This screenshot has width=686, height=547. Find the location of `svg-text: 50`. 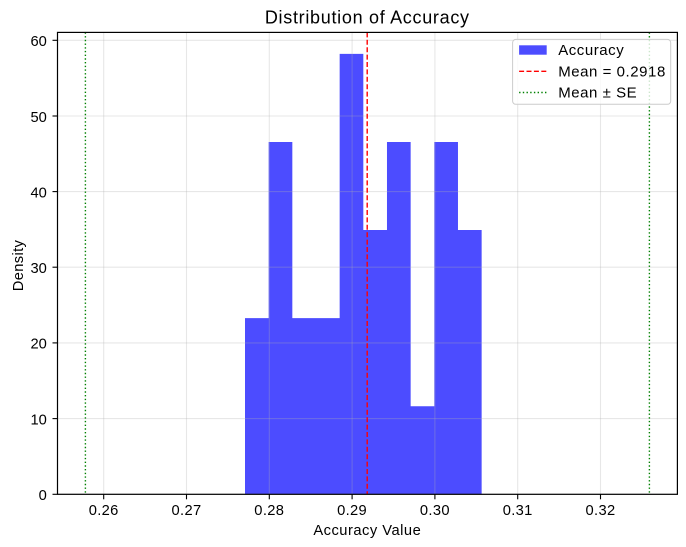

svg-text: 50 is located at coordinates (38, 118).